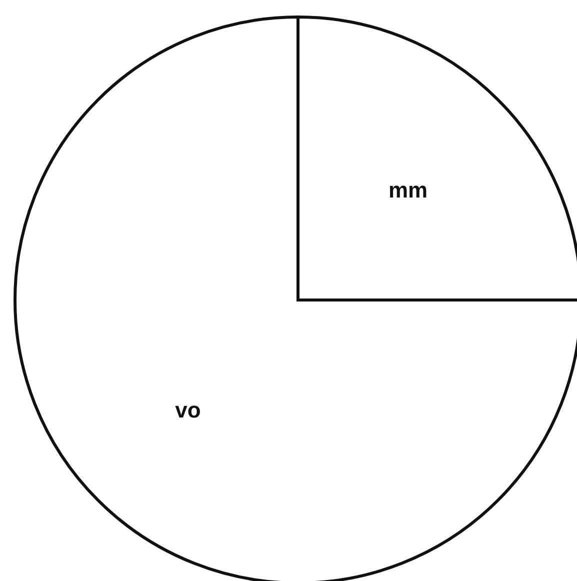 The image size is (577, 581). I want to click on slice-label: vo, so click(188, 410).